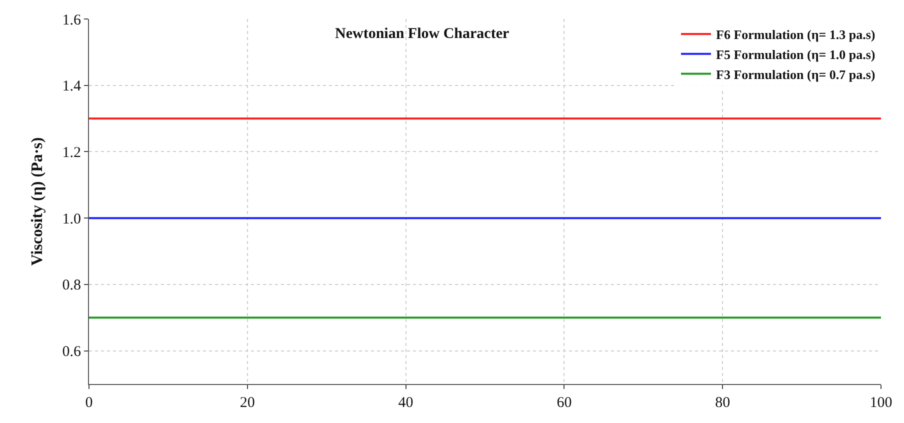 The image size is (904, 423). Describe the element at coordinates (247, 403) in the screenshot. I see `x-tick-label: 20` at that location.